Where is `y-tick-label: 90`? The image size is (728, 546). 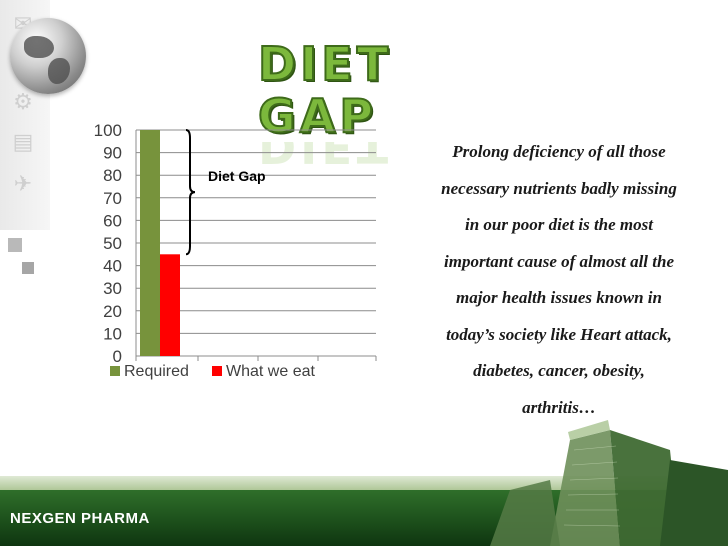
y-tick-label: 90 is located at coordinates (112, 153).